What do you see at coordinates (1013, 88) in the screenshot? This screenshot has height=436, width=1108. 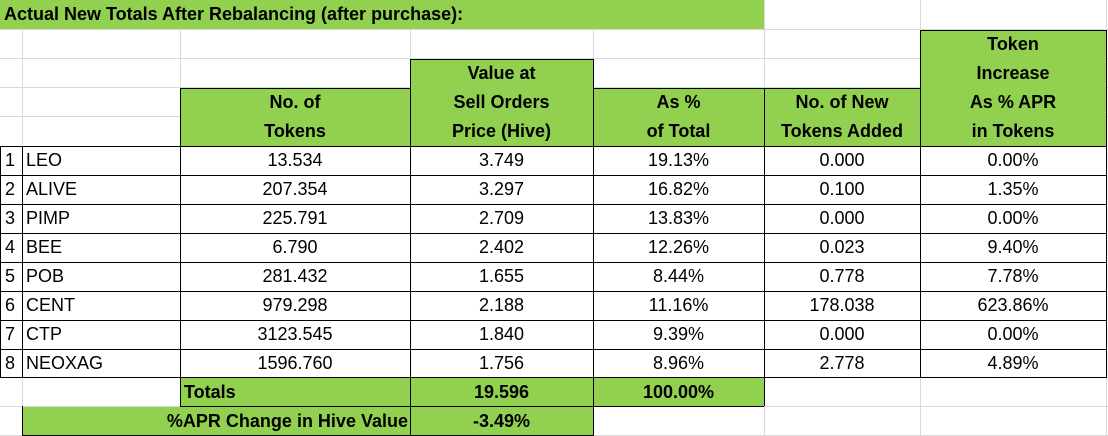 I see `header-token-increase-apr: Token Increase As % APR in Tokens` at bounding box center [1013, 88].